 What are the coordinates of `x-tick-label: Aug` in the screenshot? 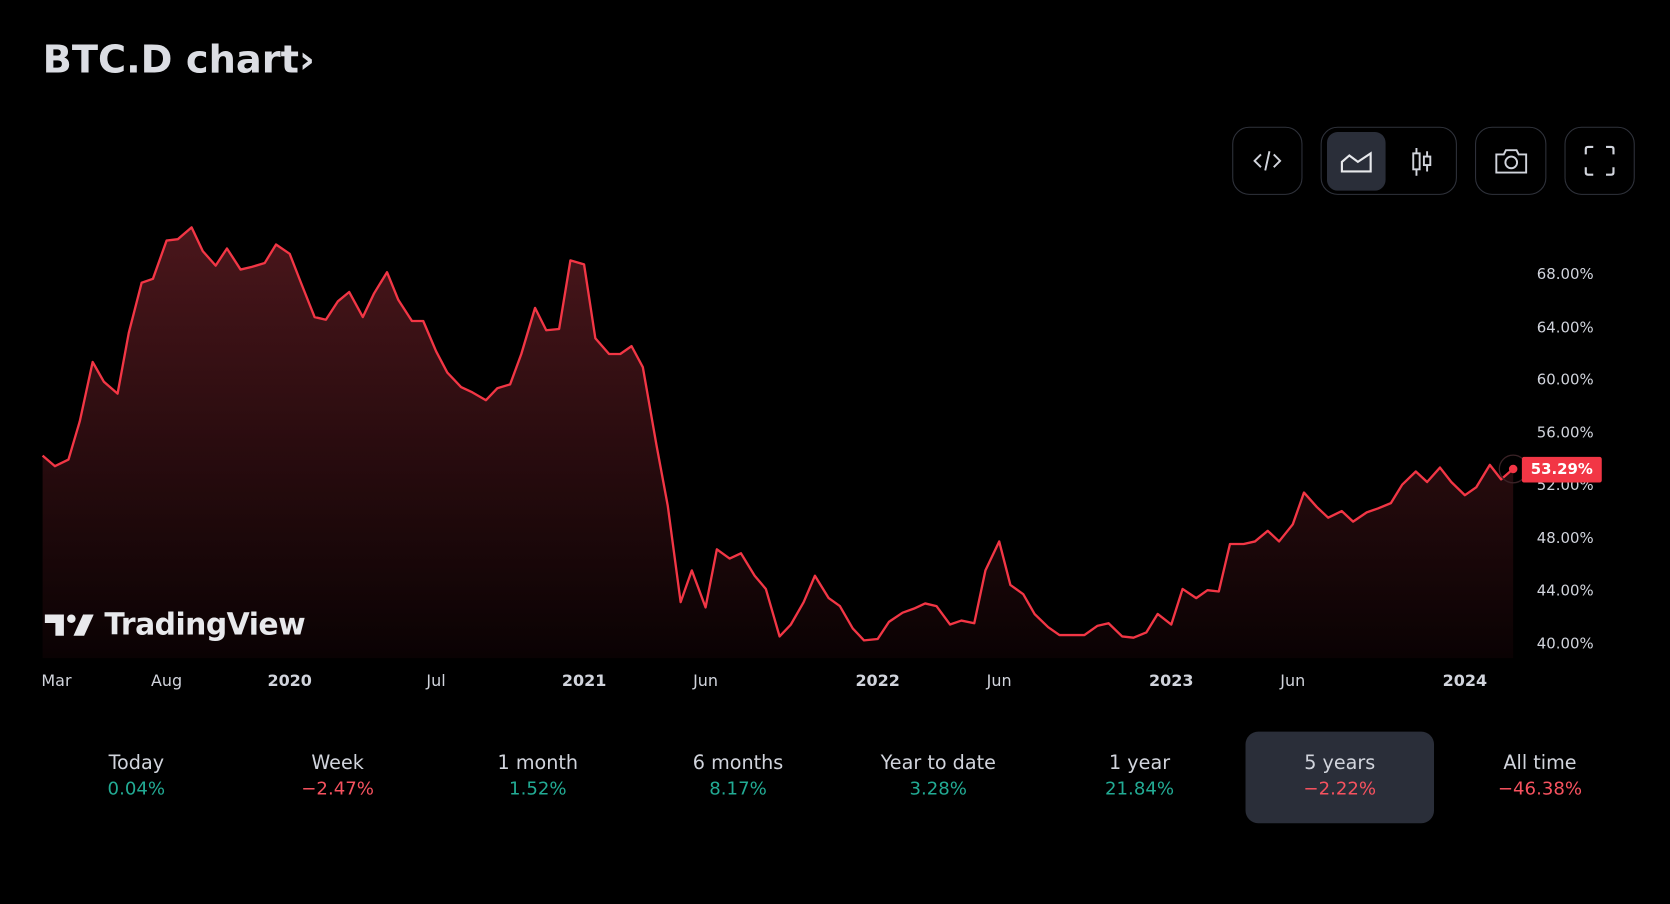 It's located at (167, 680).